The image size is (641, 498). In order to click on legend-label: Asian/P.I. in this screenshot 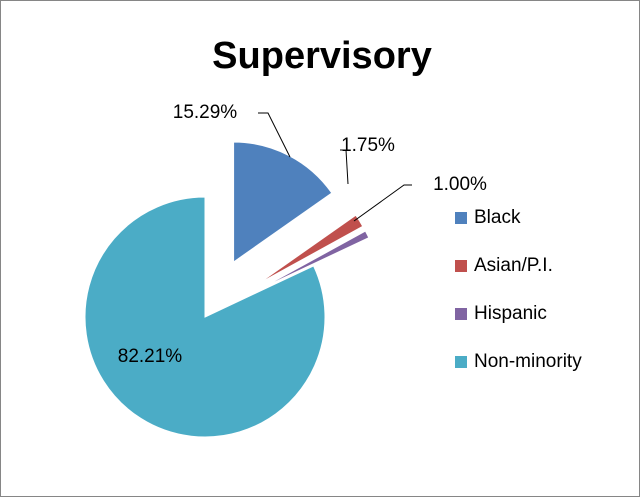, I will do `click(513, 265)`.